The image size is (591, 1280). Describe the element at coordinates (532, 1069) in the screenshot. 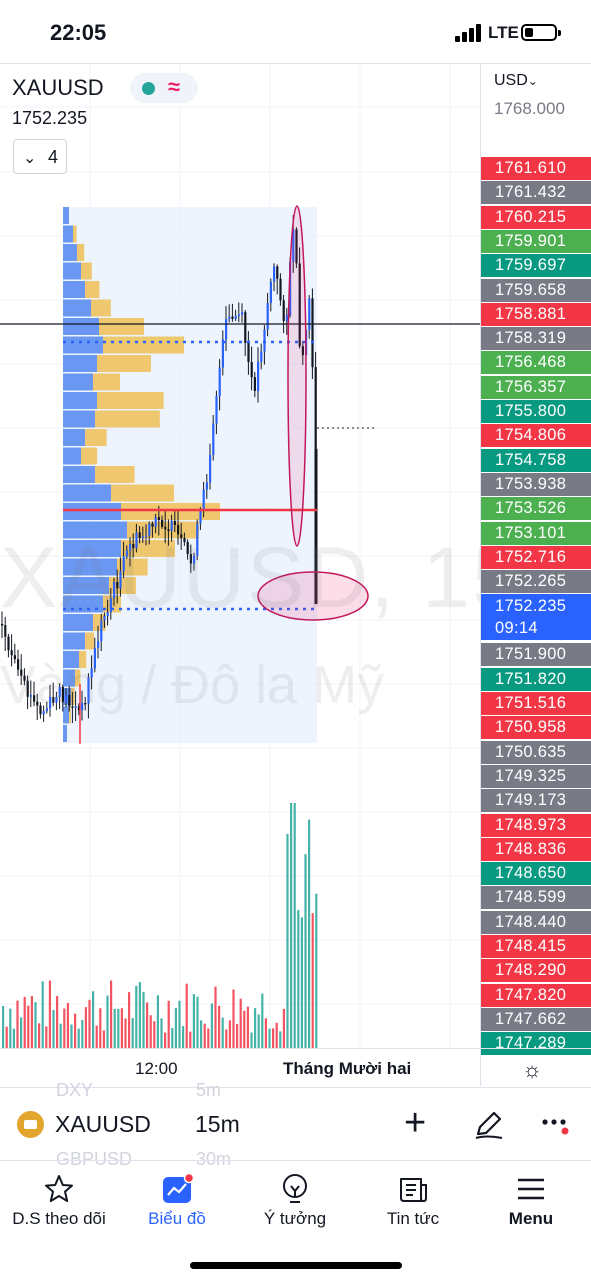

I see `settings-gear-icon: ☼` at that location.